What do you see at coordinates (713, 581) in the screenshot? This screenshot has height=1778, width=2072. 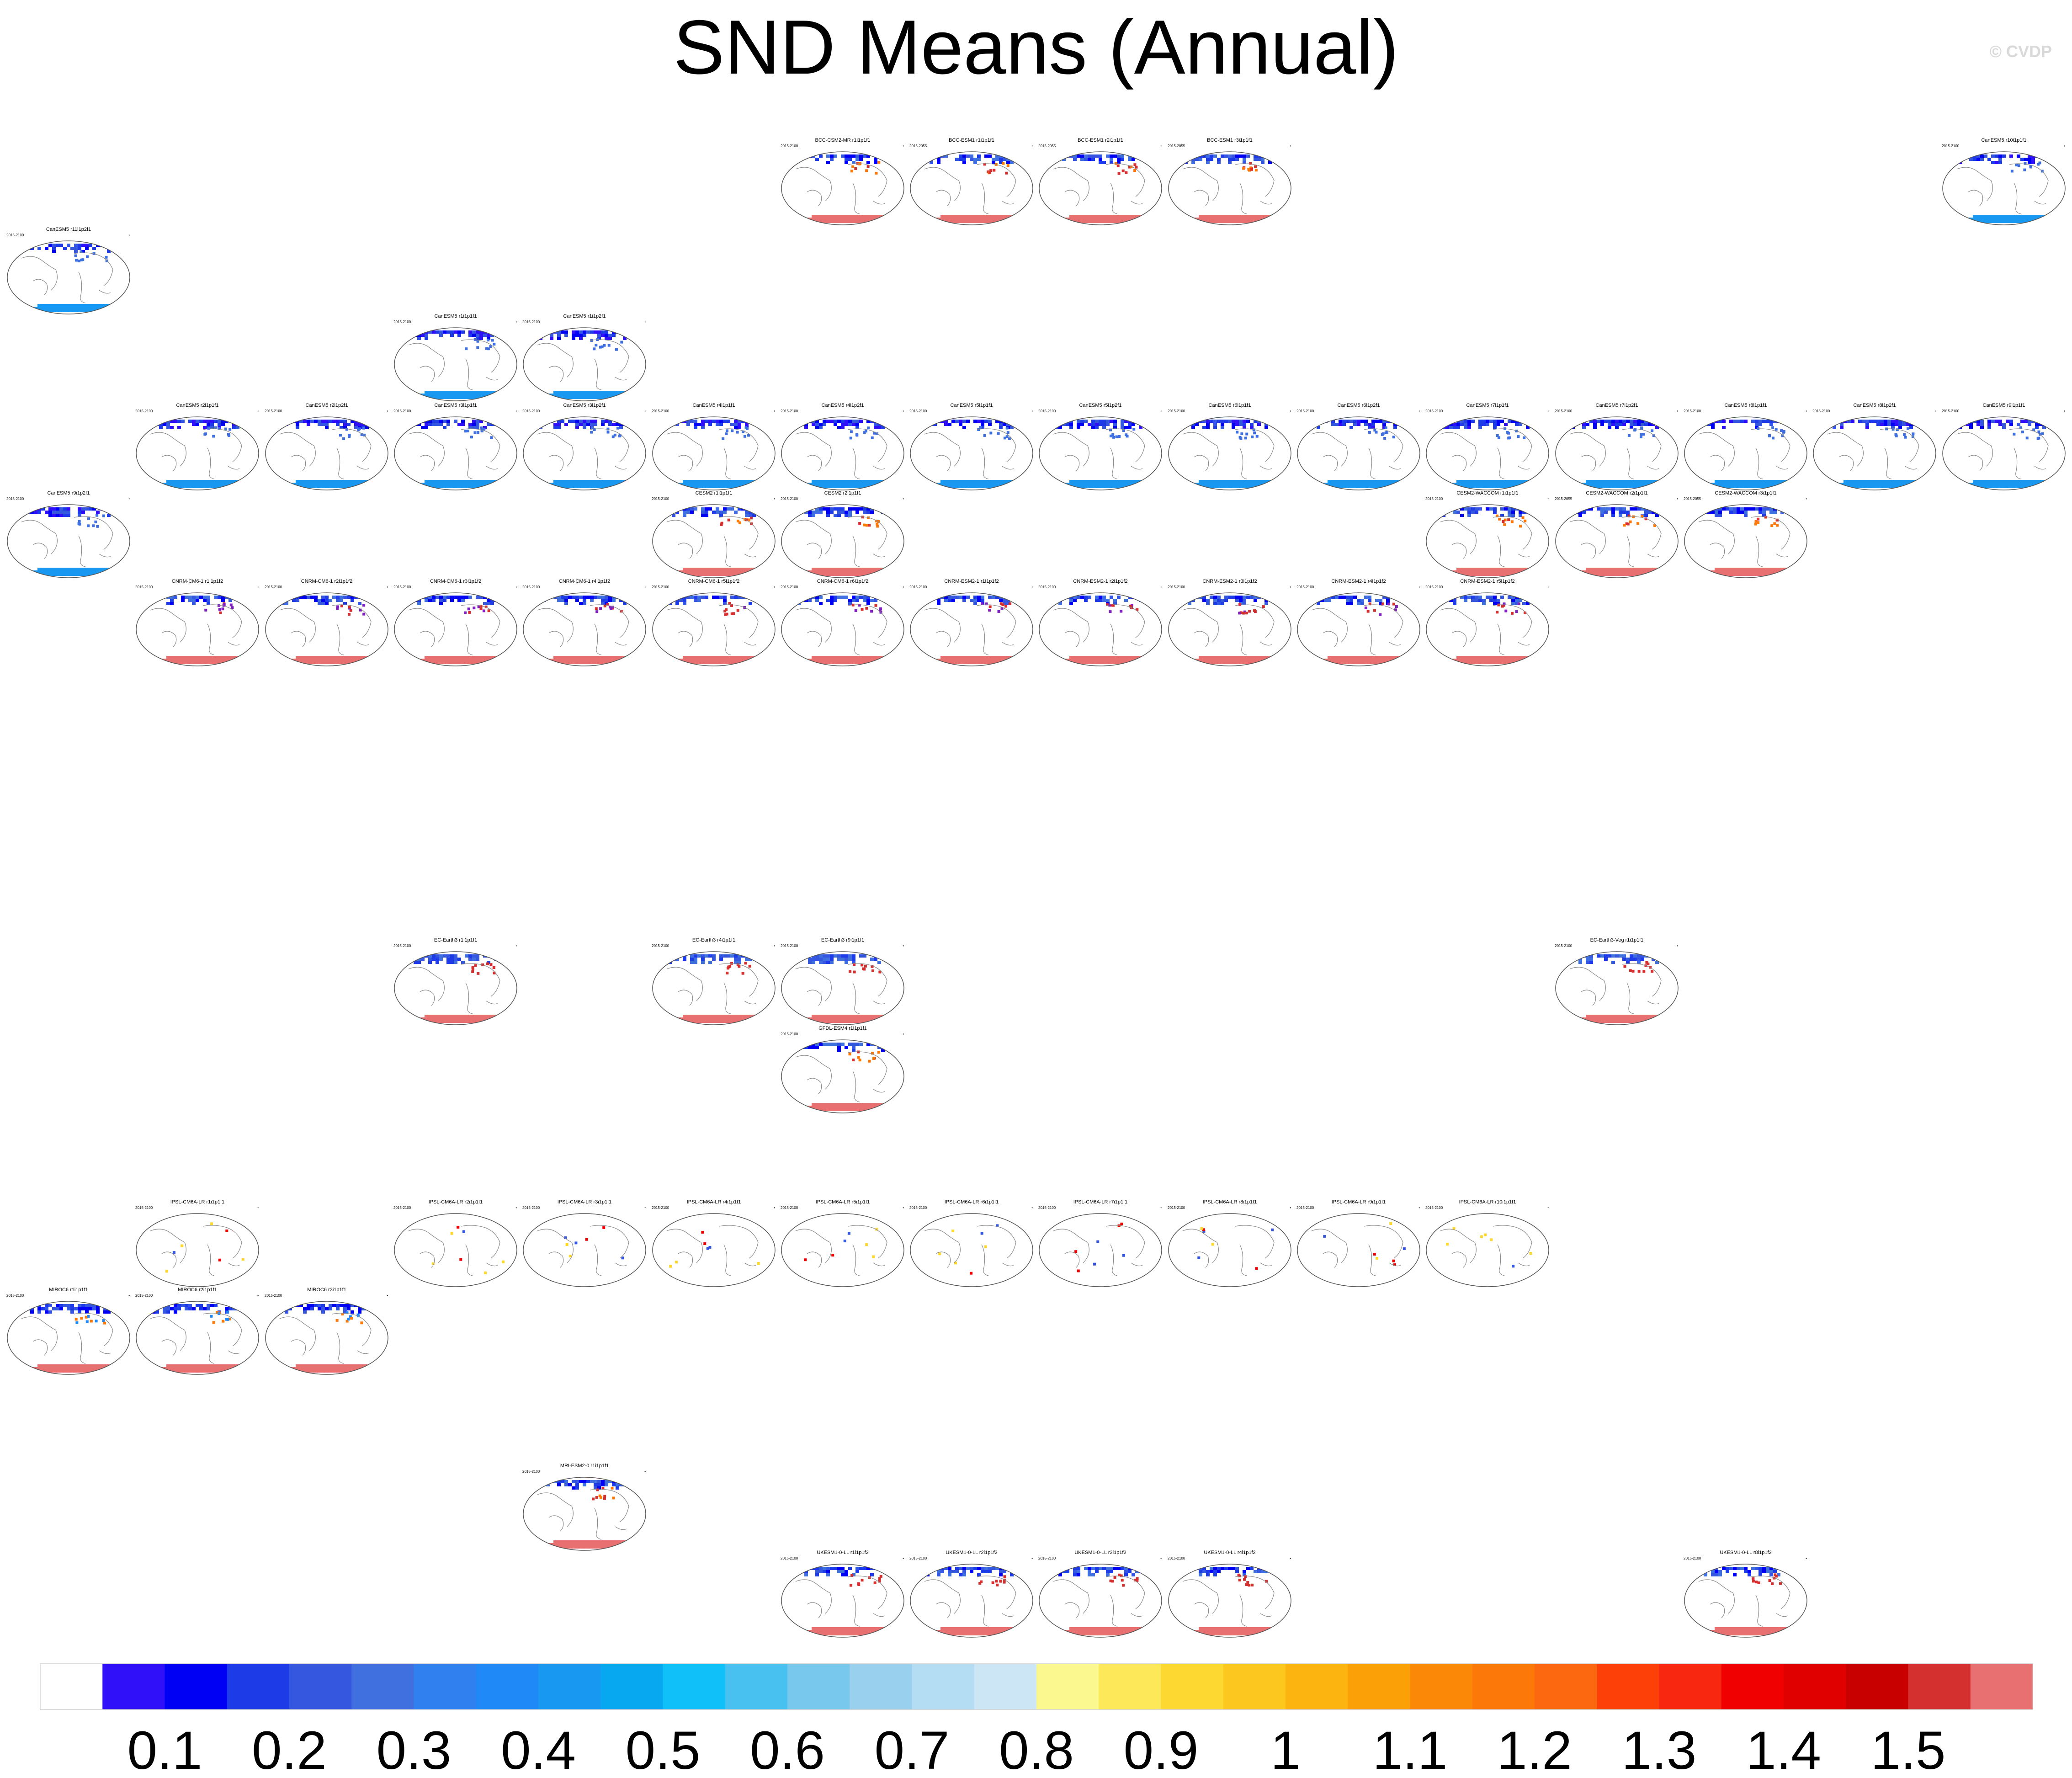 I see `panel-title: CNRM-CM6-1 r5i1p1f2` at bounding box center [713, 581].